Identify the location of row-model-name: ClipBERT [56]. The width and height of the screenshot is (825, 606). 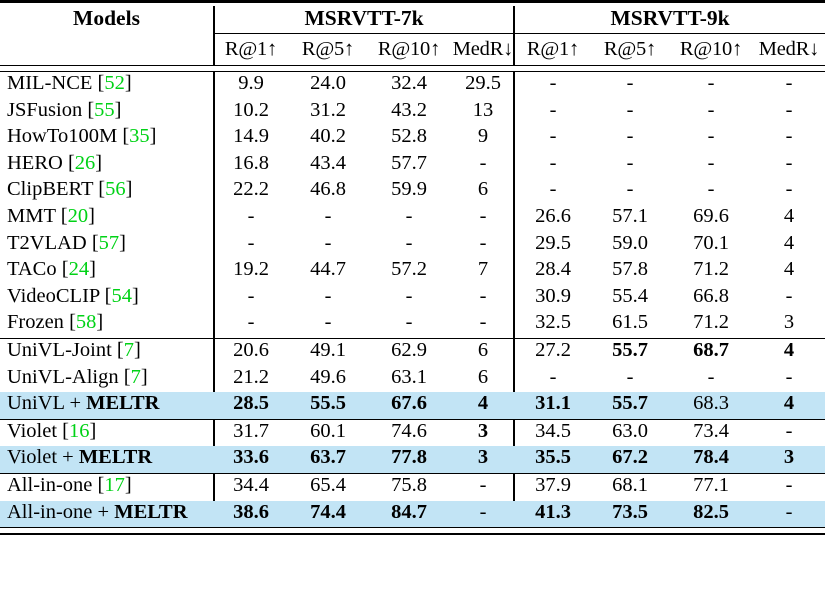
(106, 191).